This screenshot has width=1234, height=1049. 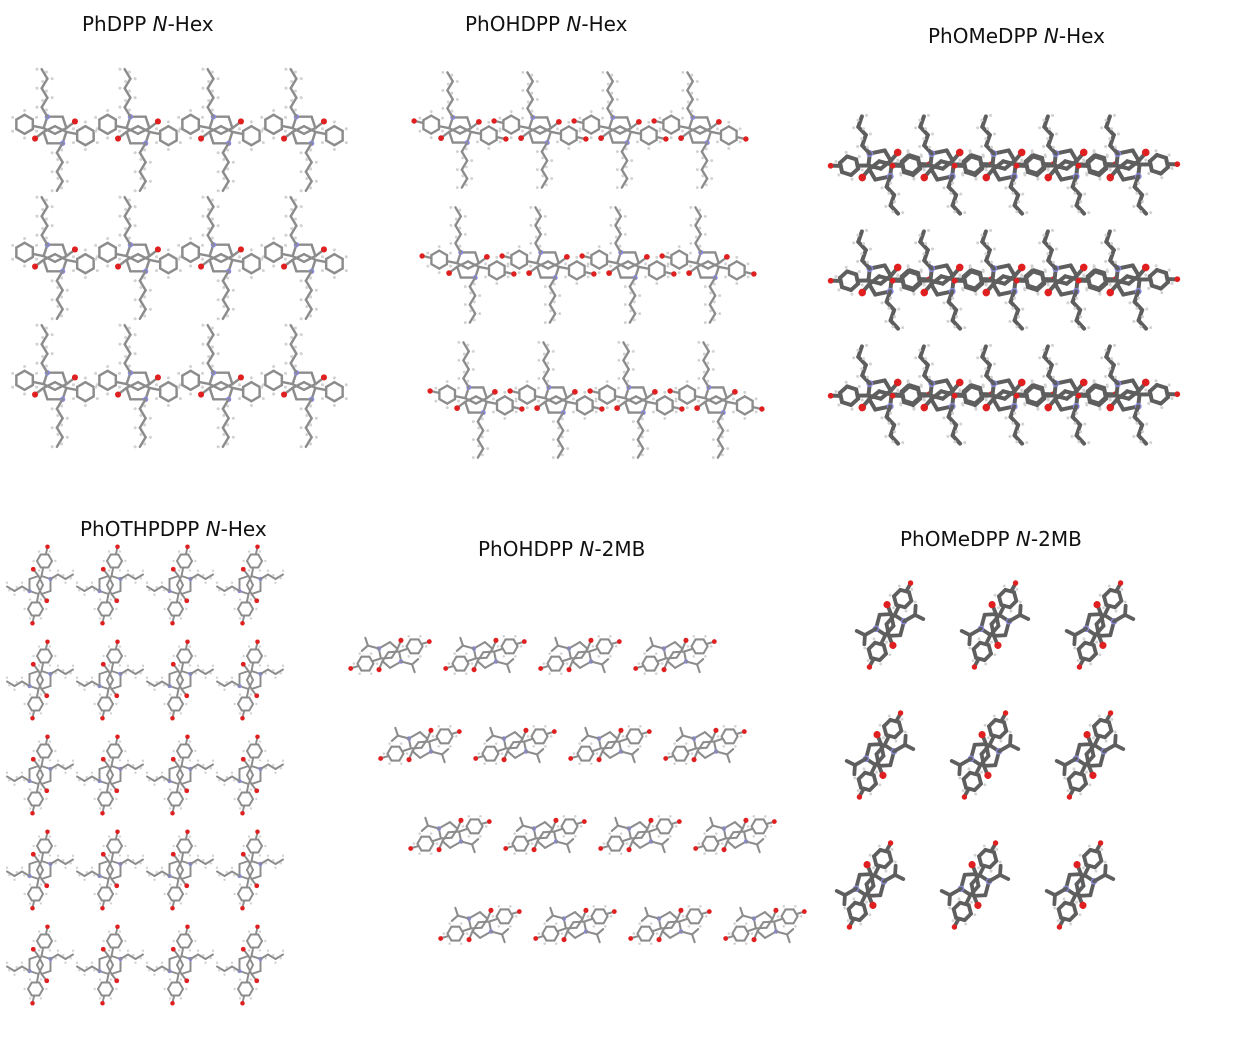 I want to click on panel-phothpdpp-n-hex: PhOTHPDPP N-Hex, so click(x=160, y=777).